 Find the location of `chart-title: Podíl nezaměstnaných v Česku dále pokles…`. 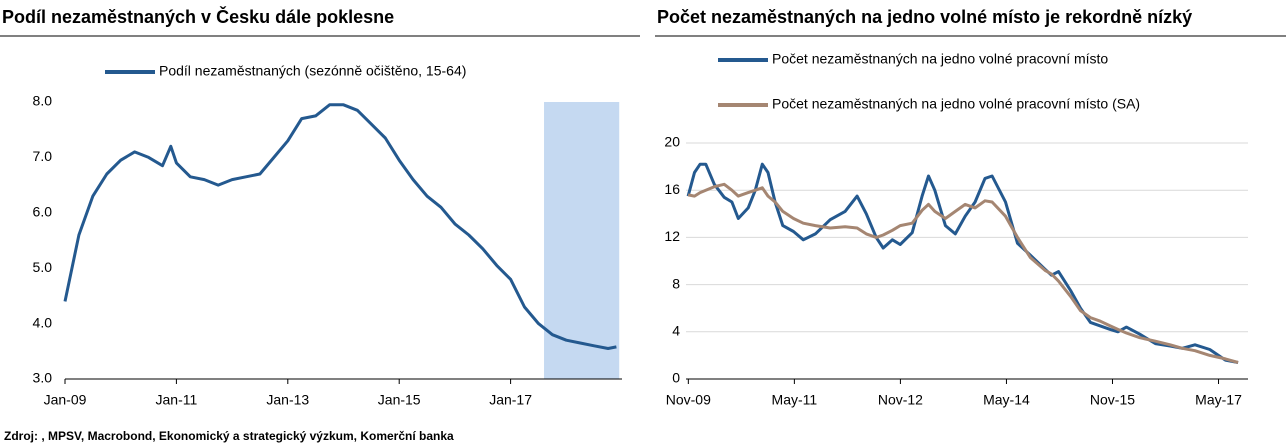

chart-title: Podíl nezaměstnaných v Česku dále pokles… is located at coordinates (198, 16).